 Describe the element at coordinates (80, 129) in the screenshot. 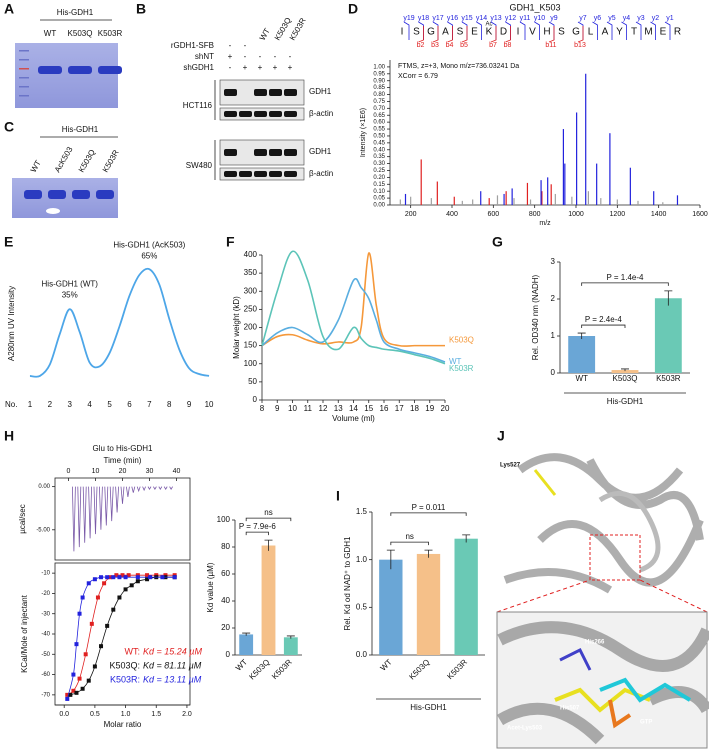

I see `construct-label: His-GDH1` at that location.